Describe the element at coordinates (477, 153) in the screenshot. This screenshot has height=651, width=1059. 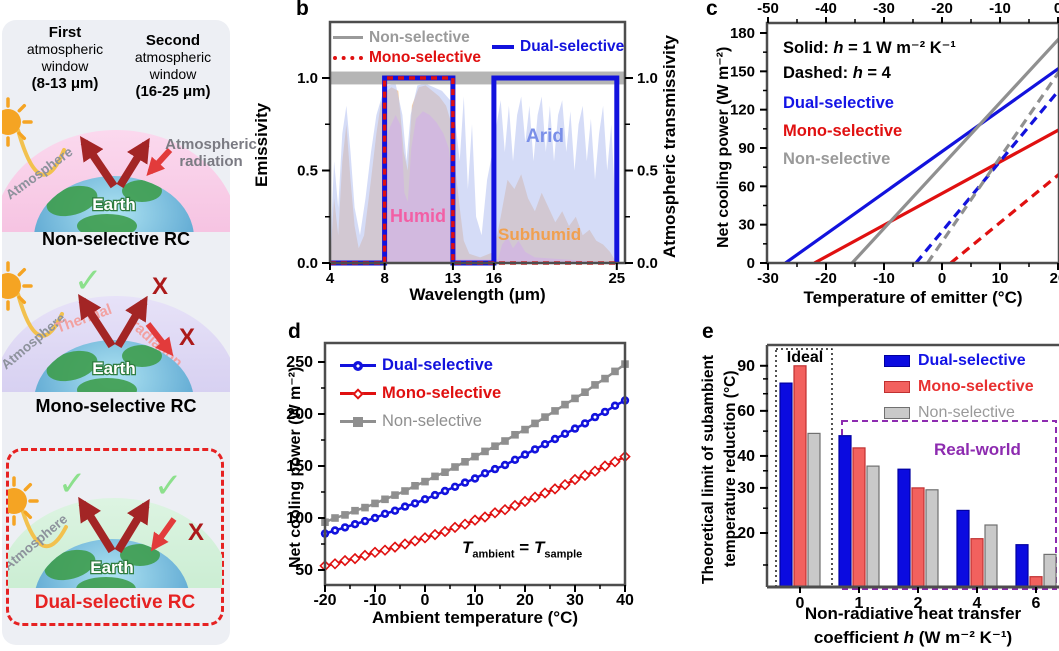
I see `panel-b-chart: 4 8 13 16 25 0.0 0.0 0.5 0.5 1.0 1.0` at that location.